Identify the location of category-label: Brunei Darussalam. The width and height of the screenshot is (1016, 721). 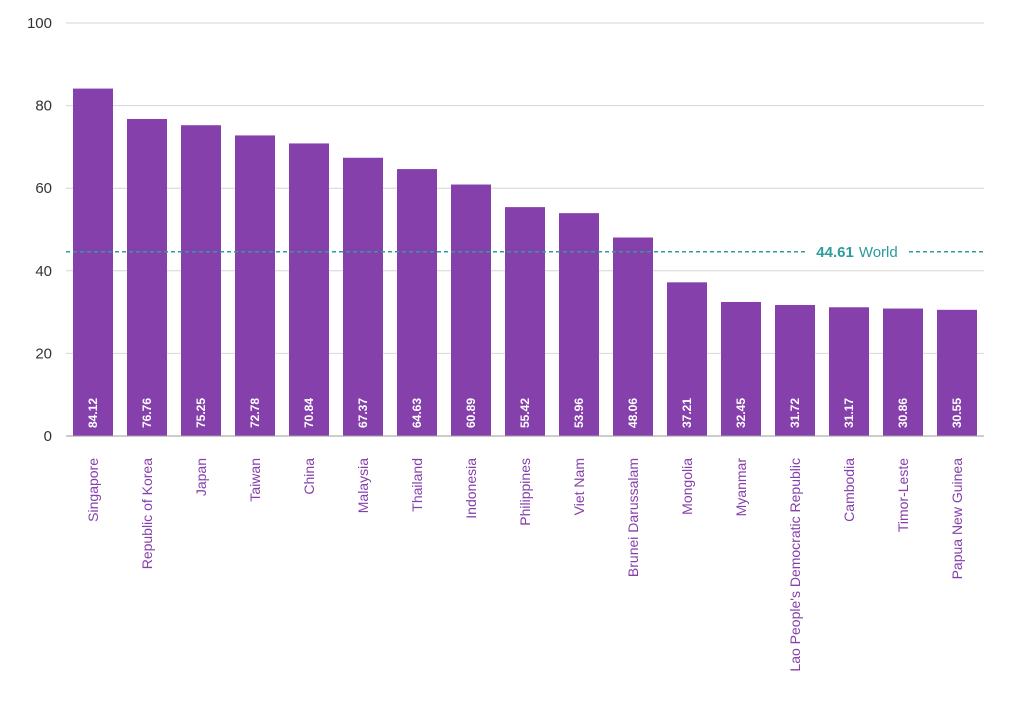
(633, 517).